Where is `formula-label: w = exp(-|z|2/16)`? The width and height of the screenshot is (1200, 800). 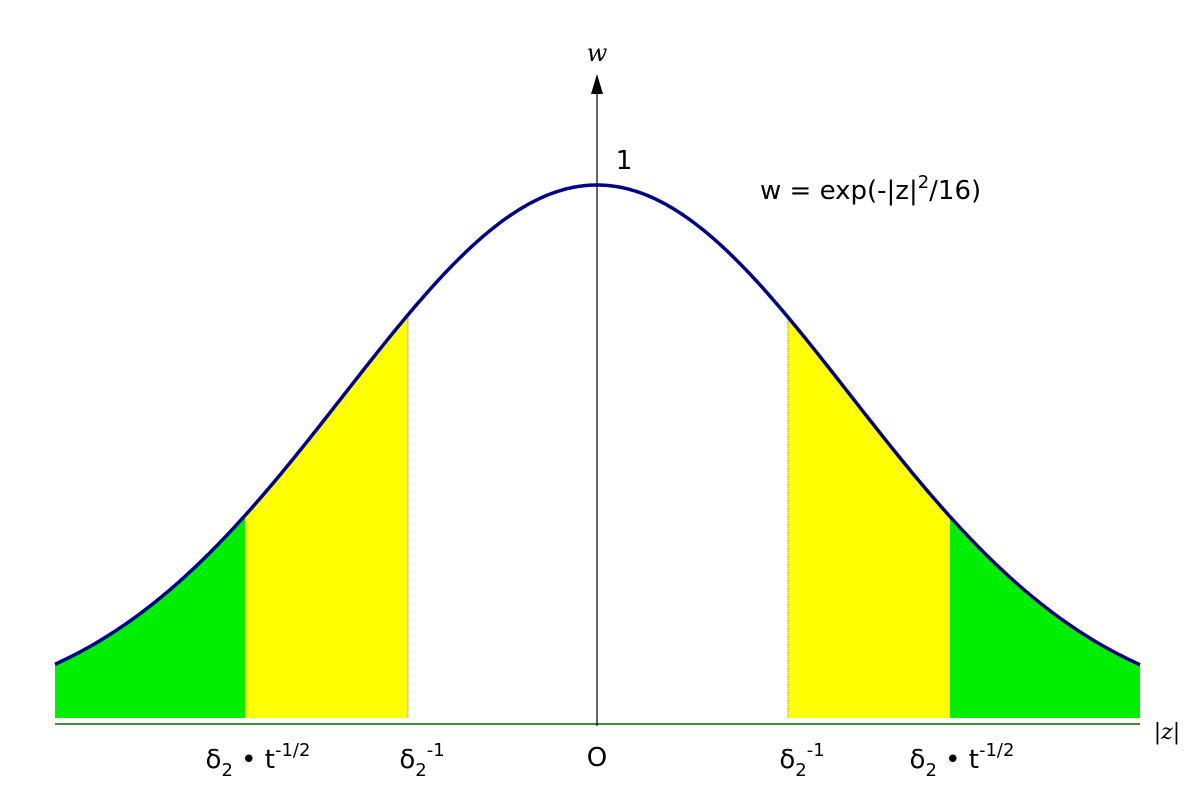 formula-label: w = exp(-|z|2/16) is located at coordinates (870, 189).